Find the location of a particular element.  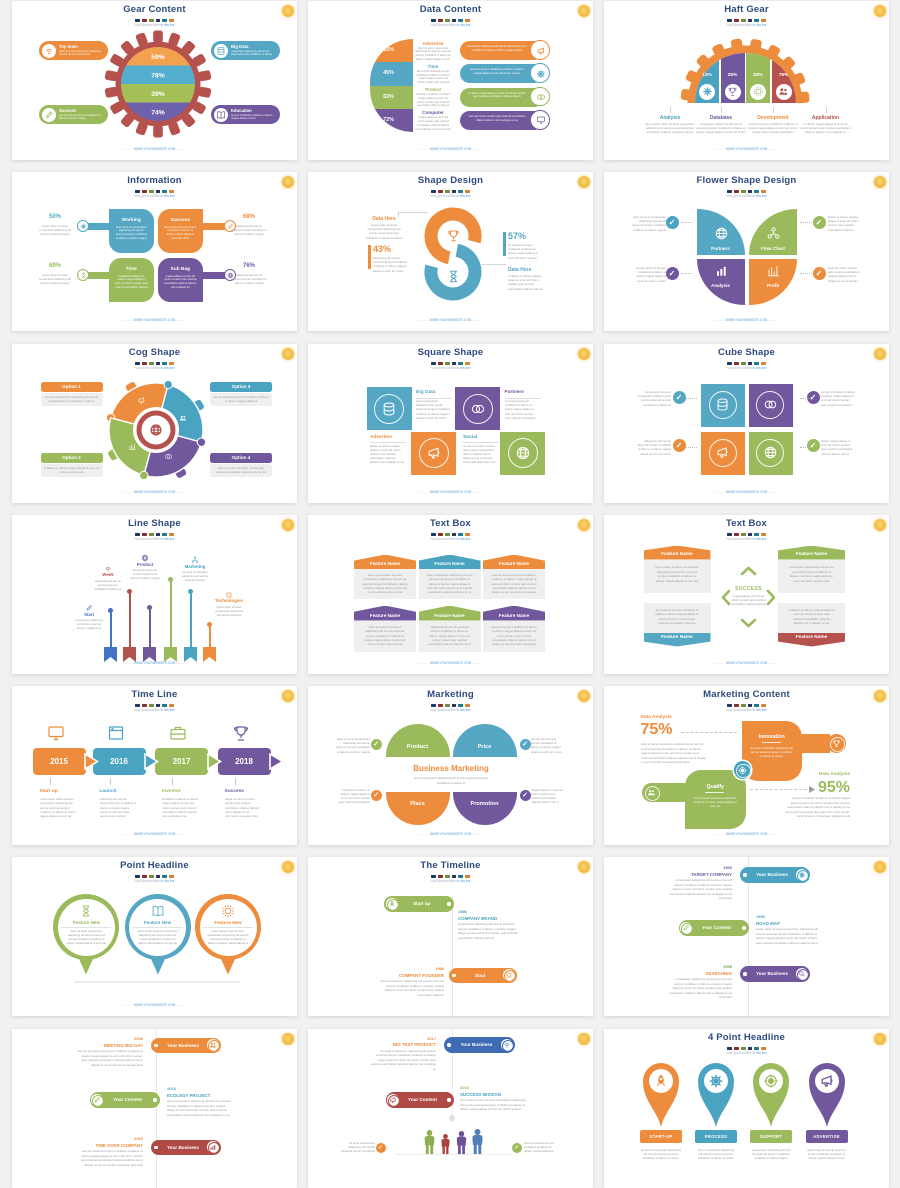

svg-text: 59% is located at coordinates (158, 57).